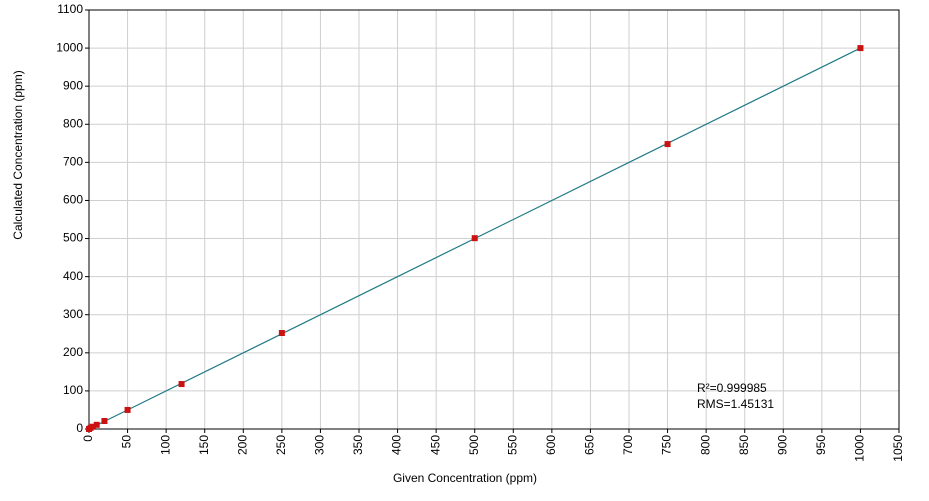 This screenshot has width=929, height=501. Describe the element at coordinates (860, 448) in the screenshot. I see `x-tick-label: 1000` at that location.